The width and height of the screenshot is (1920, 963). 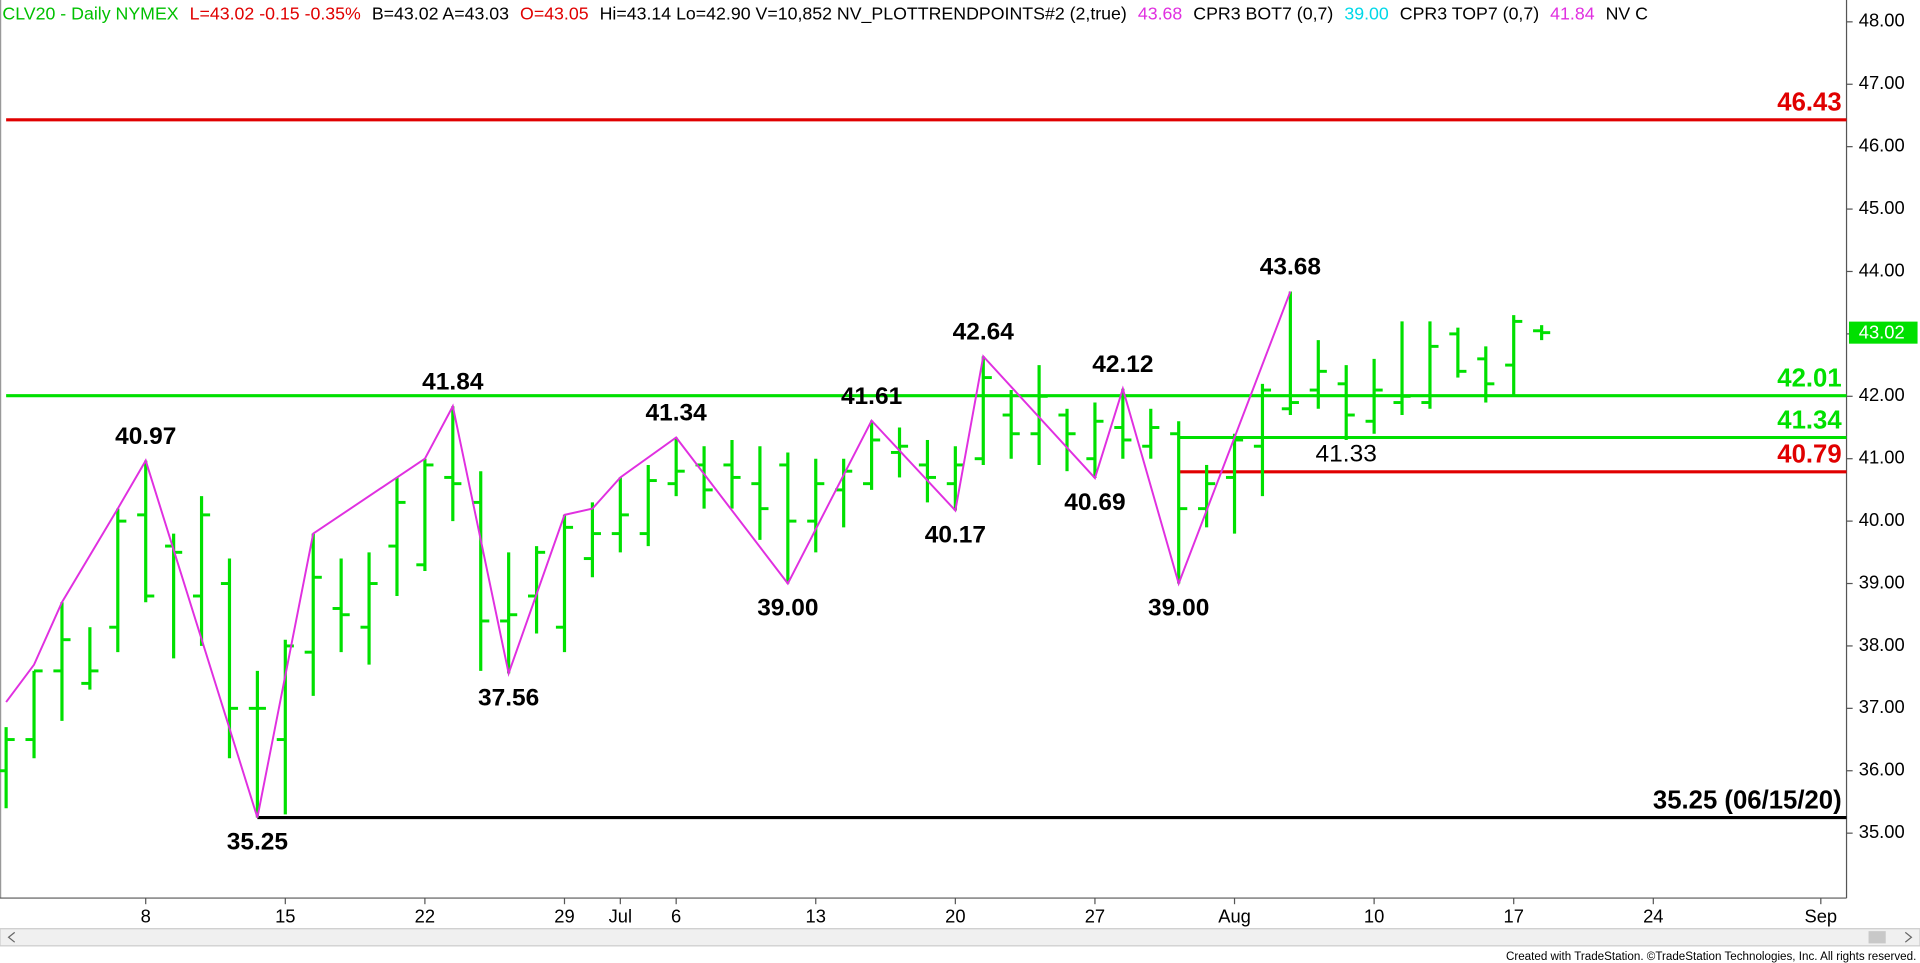 What do you see at coordinates (440, 13) in the screenshot?
I see `header-segment: B=43.02 A=43.03` at bounding box center [440, 13].